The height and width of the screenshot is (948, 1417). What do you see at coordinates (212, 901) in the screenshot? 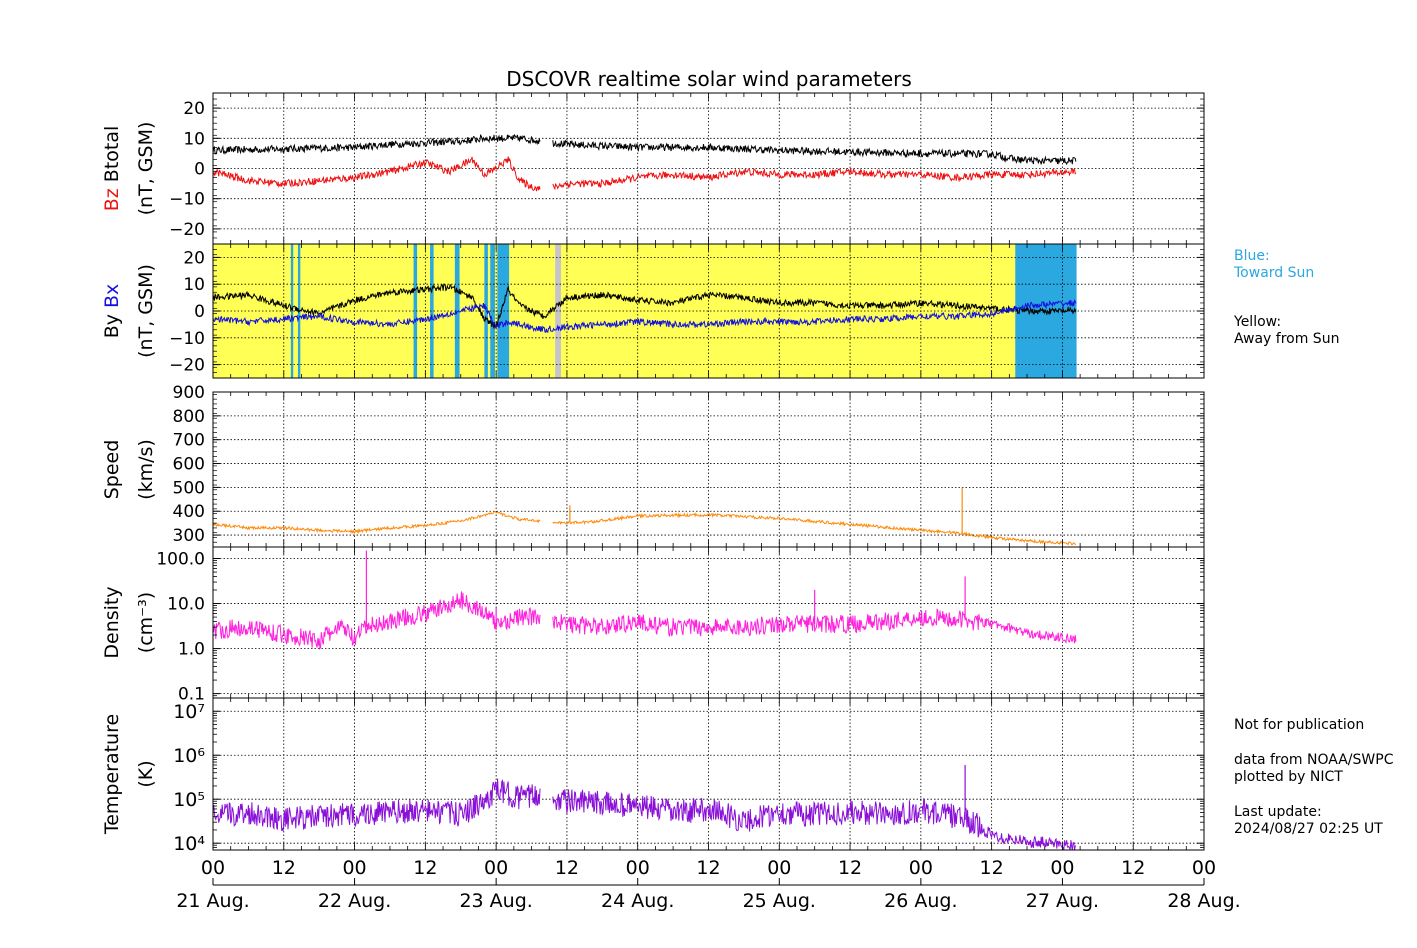
I see `date-label: 21 Aug.` at bounding box center [212, 901].